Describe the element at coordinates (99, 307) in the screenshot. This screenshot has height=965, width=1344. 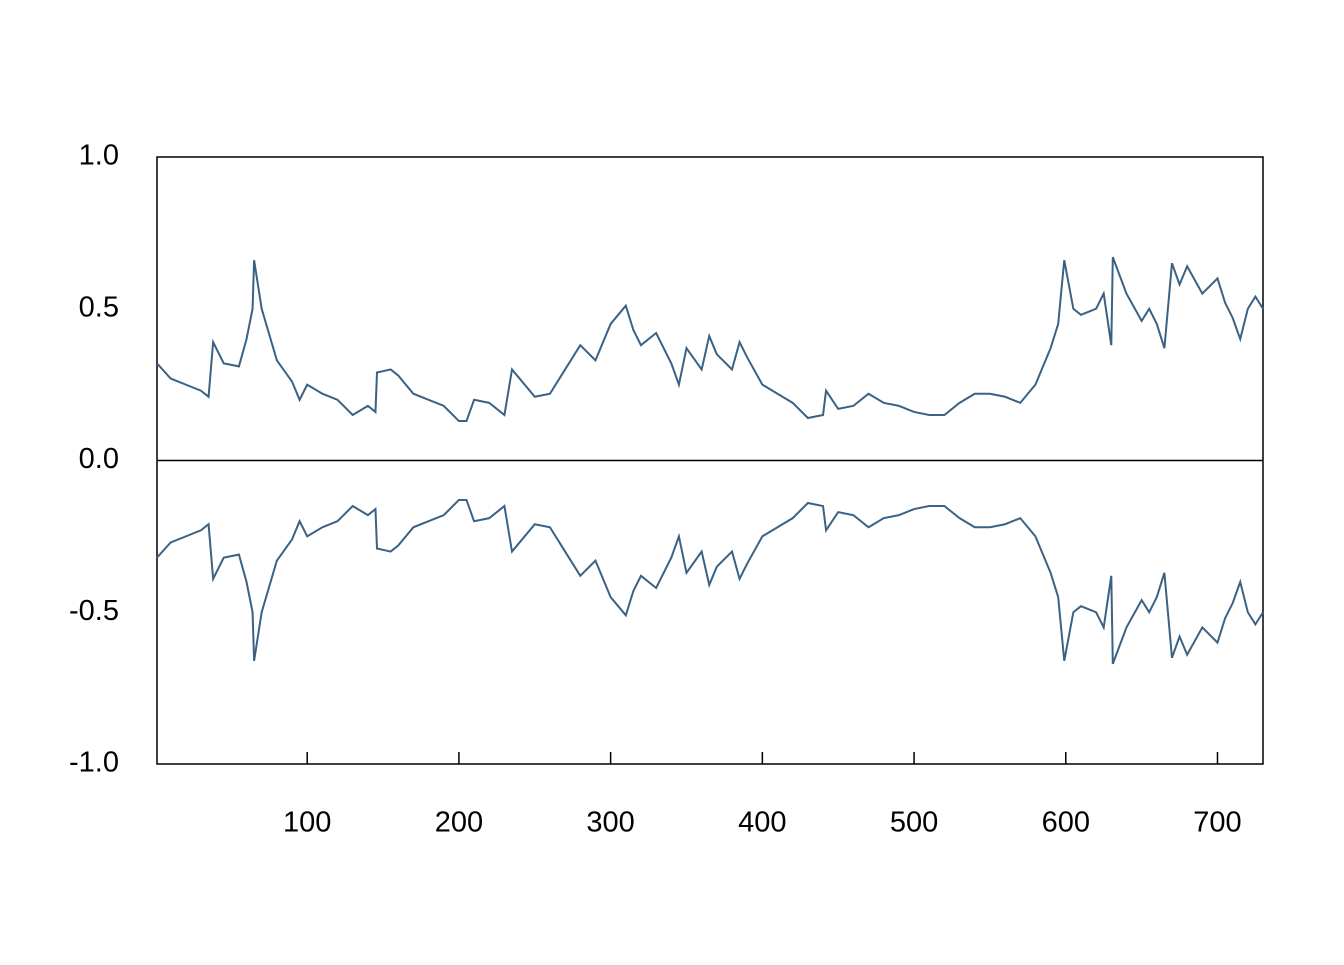
I see `y-tick-label: 0.5` at that location.